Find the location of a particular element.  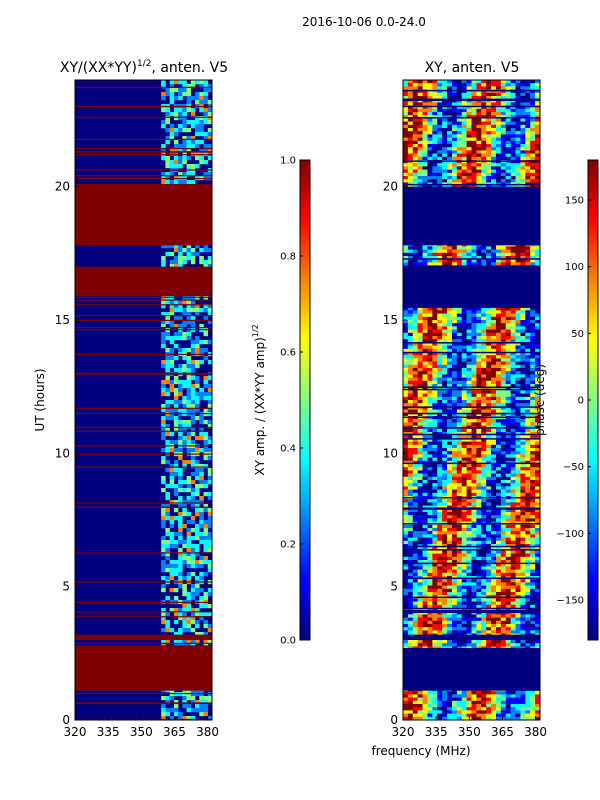

right-panel-title: XY, anten. V5 is located at coordinates (472, 68).